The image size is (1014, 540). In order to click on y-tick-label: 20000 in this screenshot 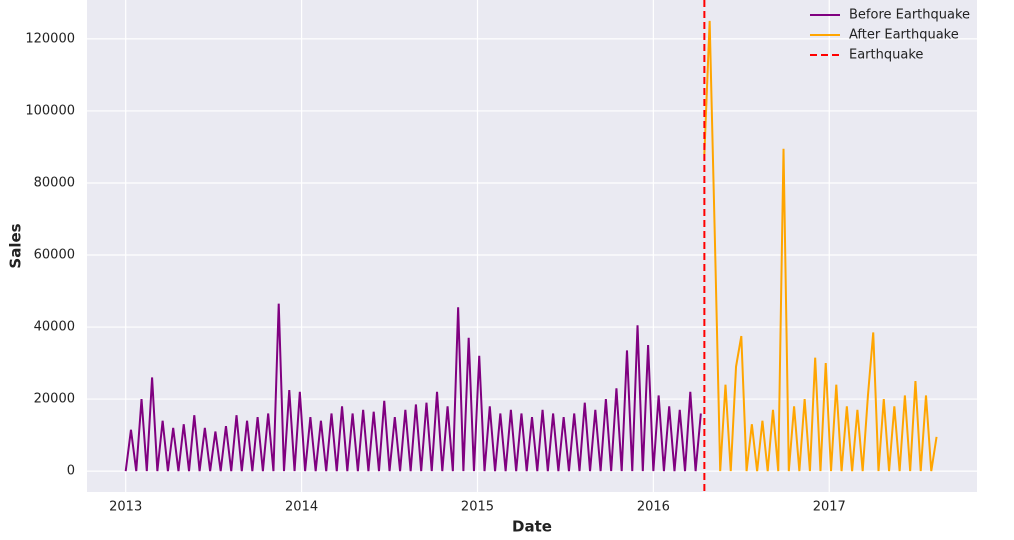, I will do `click(54, 399)`.